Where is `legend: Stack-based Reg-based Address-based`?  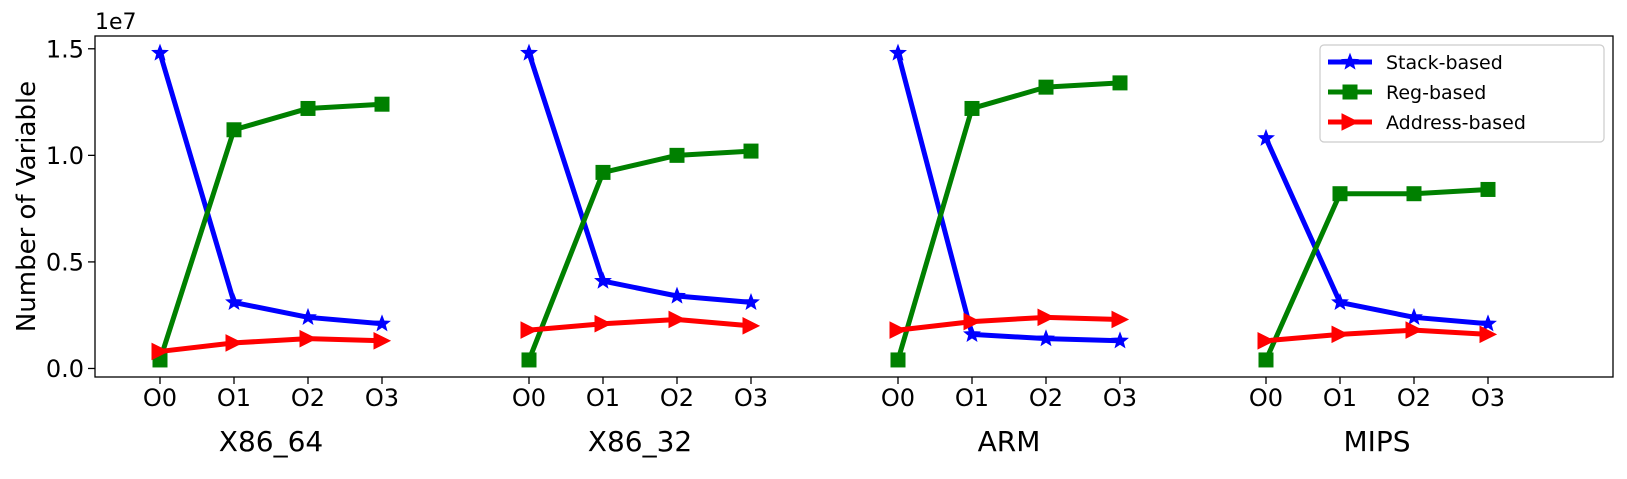
legend: Stack-based Reg-based Address-based is located at coordinates (1462, 93).